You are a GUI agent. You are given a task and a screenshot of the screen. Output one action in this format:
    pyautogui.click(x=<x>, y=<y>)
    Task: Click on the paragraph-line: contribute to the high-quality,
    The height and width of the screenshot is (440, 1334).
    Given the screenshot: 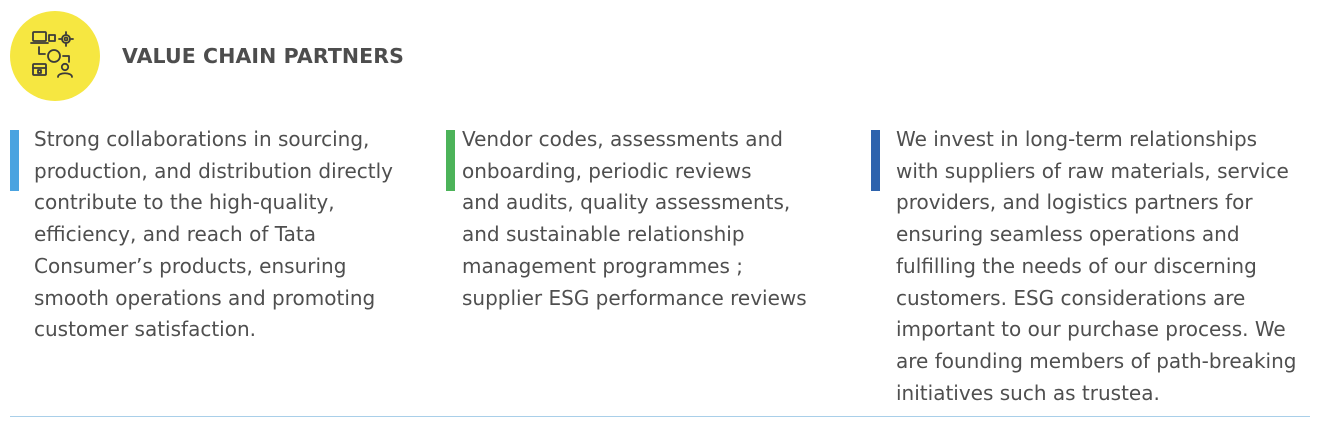 What is the action you would take?
    pyautogui.click(x=184, y=202)
    